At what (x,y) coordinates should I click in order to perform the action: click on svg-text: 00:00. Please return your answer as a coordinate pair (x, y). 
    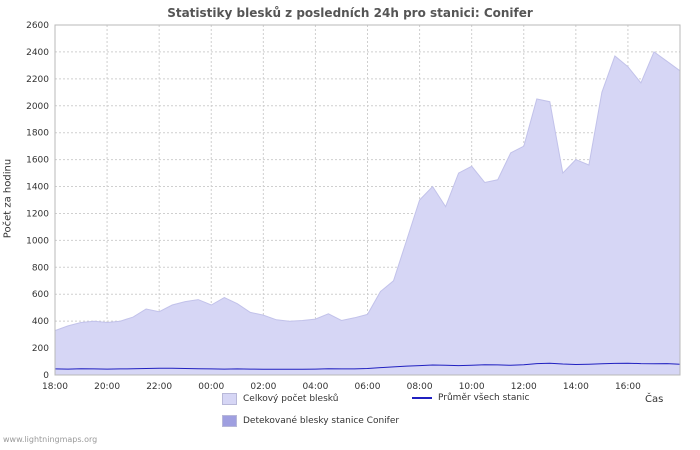
    Looking at the image, I should click on (211, 387).